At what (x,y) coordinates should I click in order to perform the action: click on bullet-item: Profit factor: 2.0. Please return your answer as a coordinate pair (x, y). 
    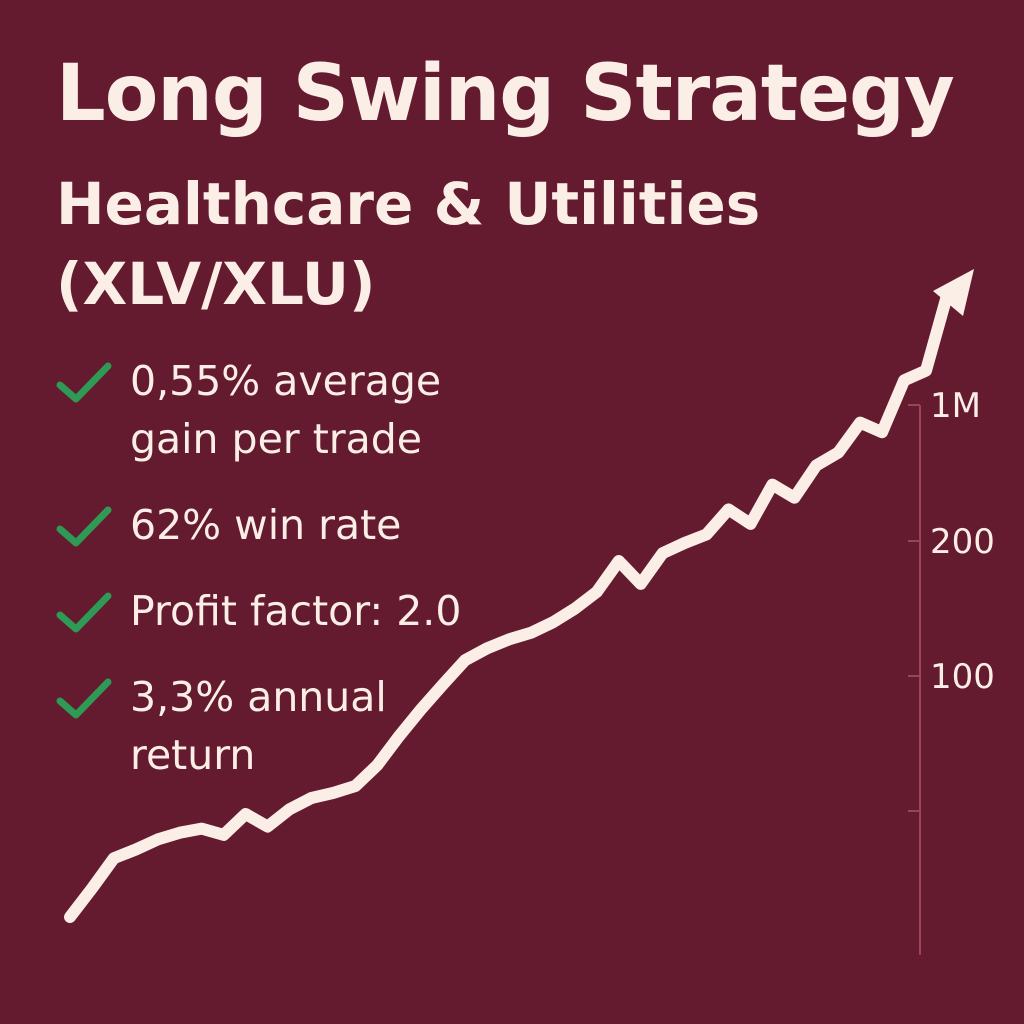
    Looking at the image, I should click on (291, 611).